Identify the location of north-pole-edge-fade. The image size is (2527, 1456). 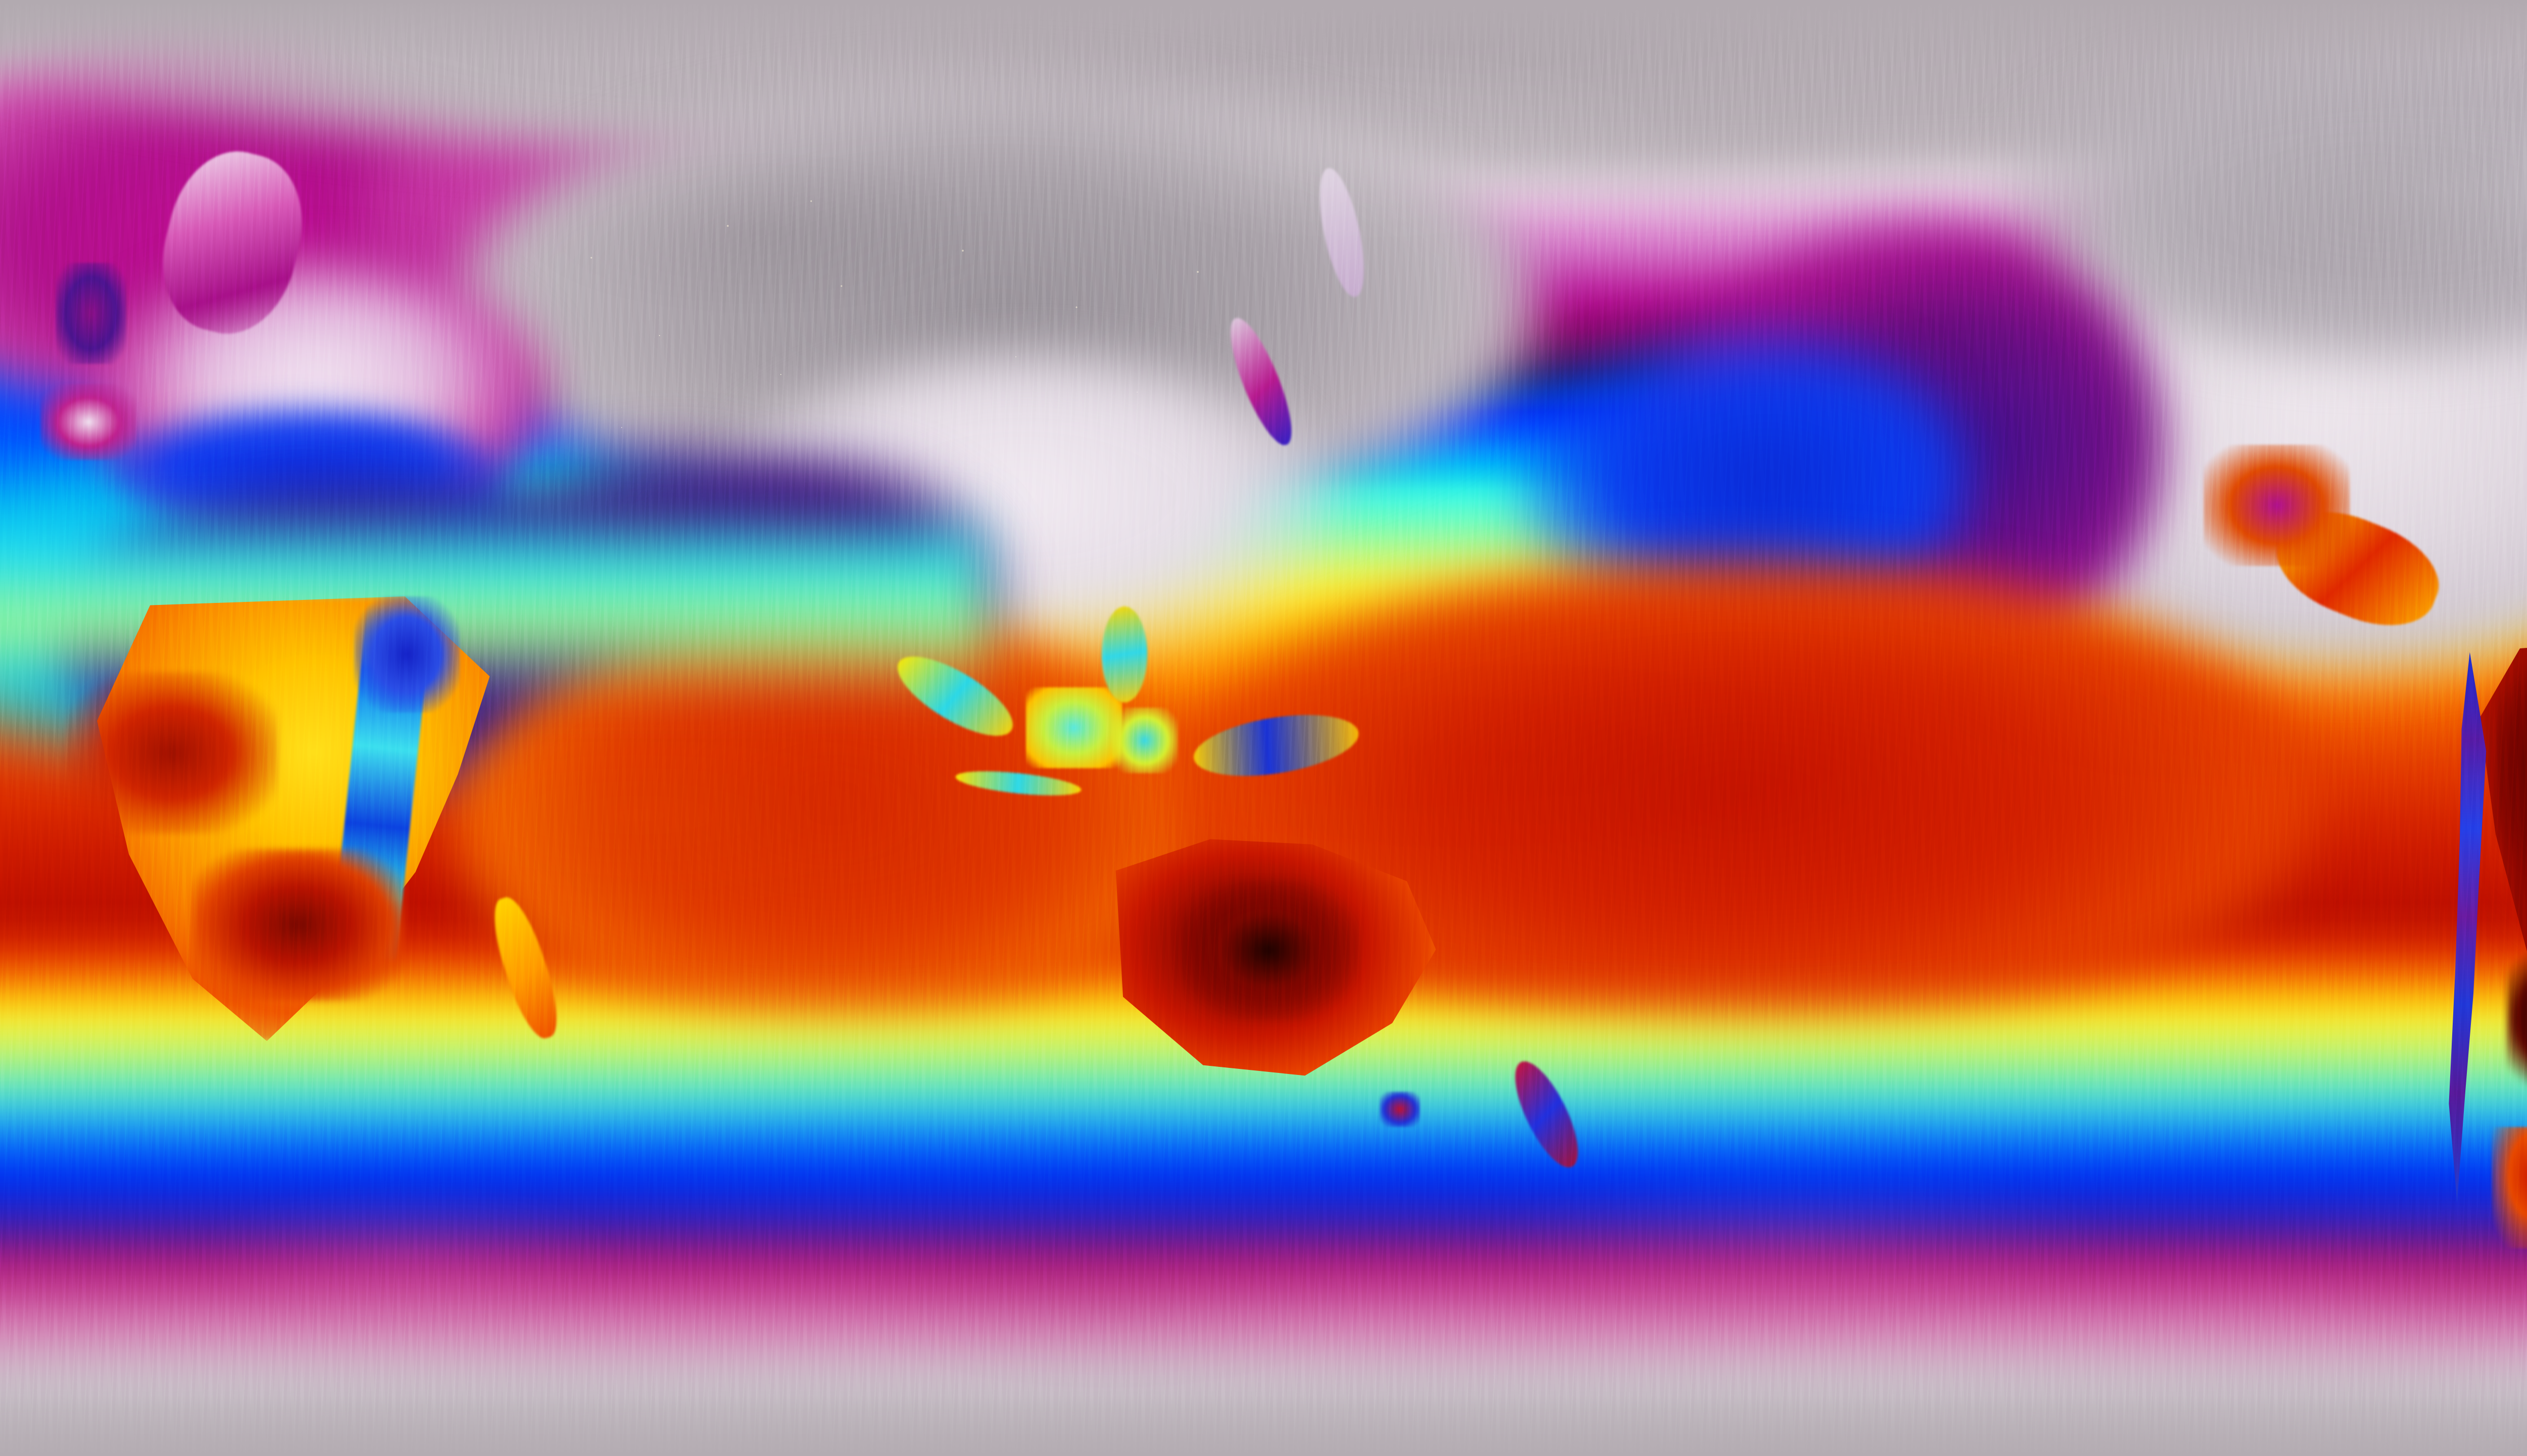
(1263, 30).